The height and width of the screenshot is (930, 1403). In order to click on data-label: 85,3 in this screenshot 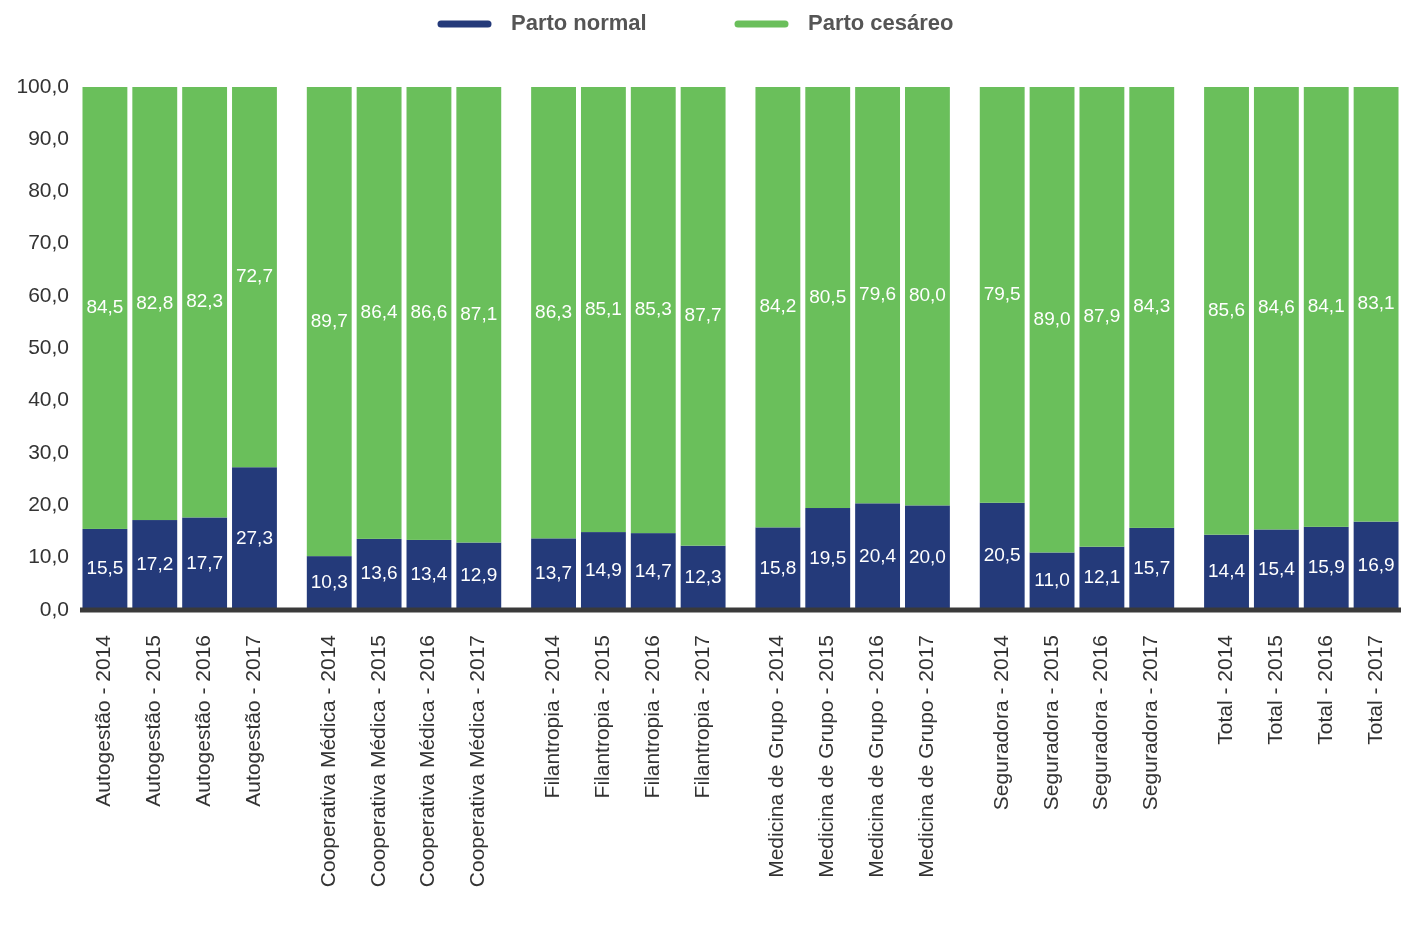, I will do `click(653, 309)`.